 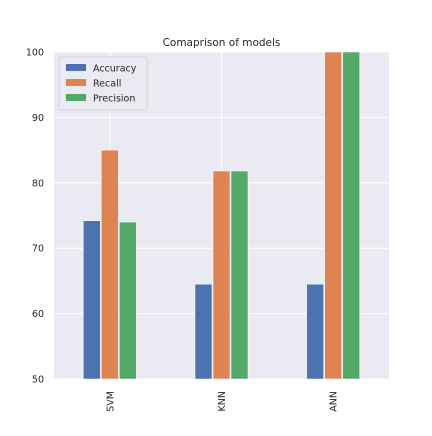 I want to click on y-tick-label-60: 60, so click(x=38, y=314).